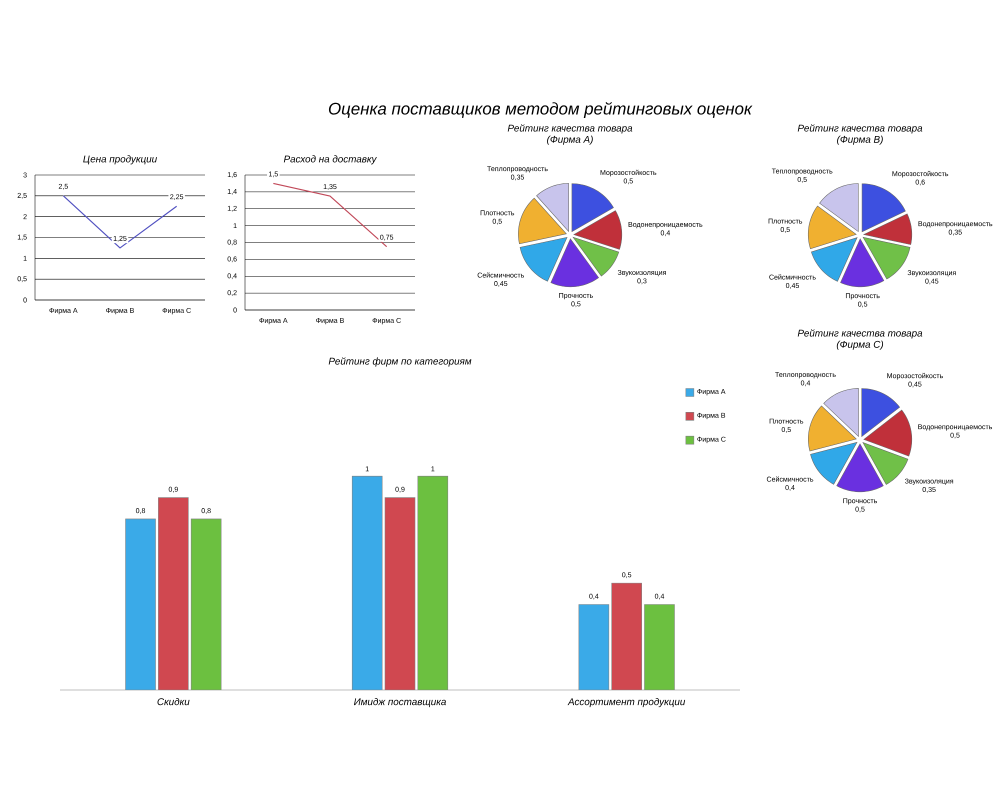 This screenshot has width=1000, height=800. Describe the element at coordinates (860, 345) in the screenshot. I see `chart-subtitle: (Фирма С)` at that location.